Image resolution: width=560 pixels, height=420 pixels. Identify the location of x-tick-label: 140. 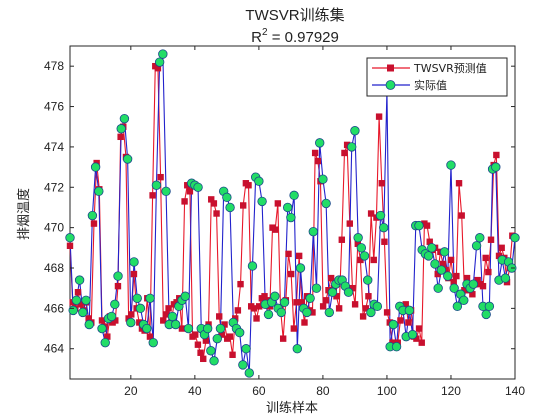
(515, 391).